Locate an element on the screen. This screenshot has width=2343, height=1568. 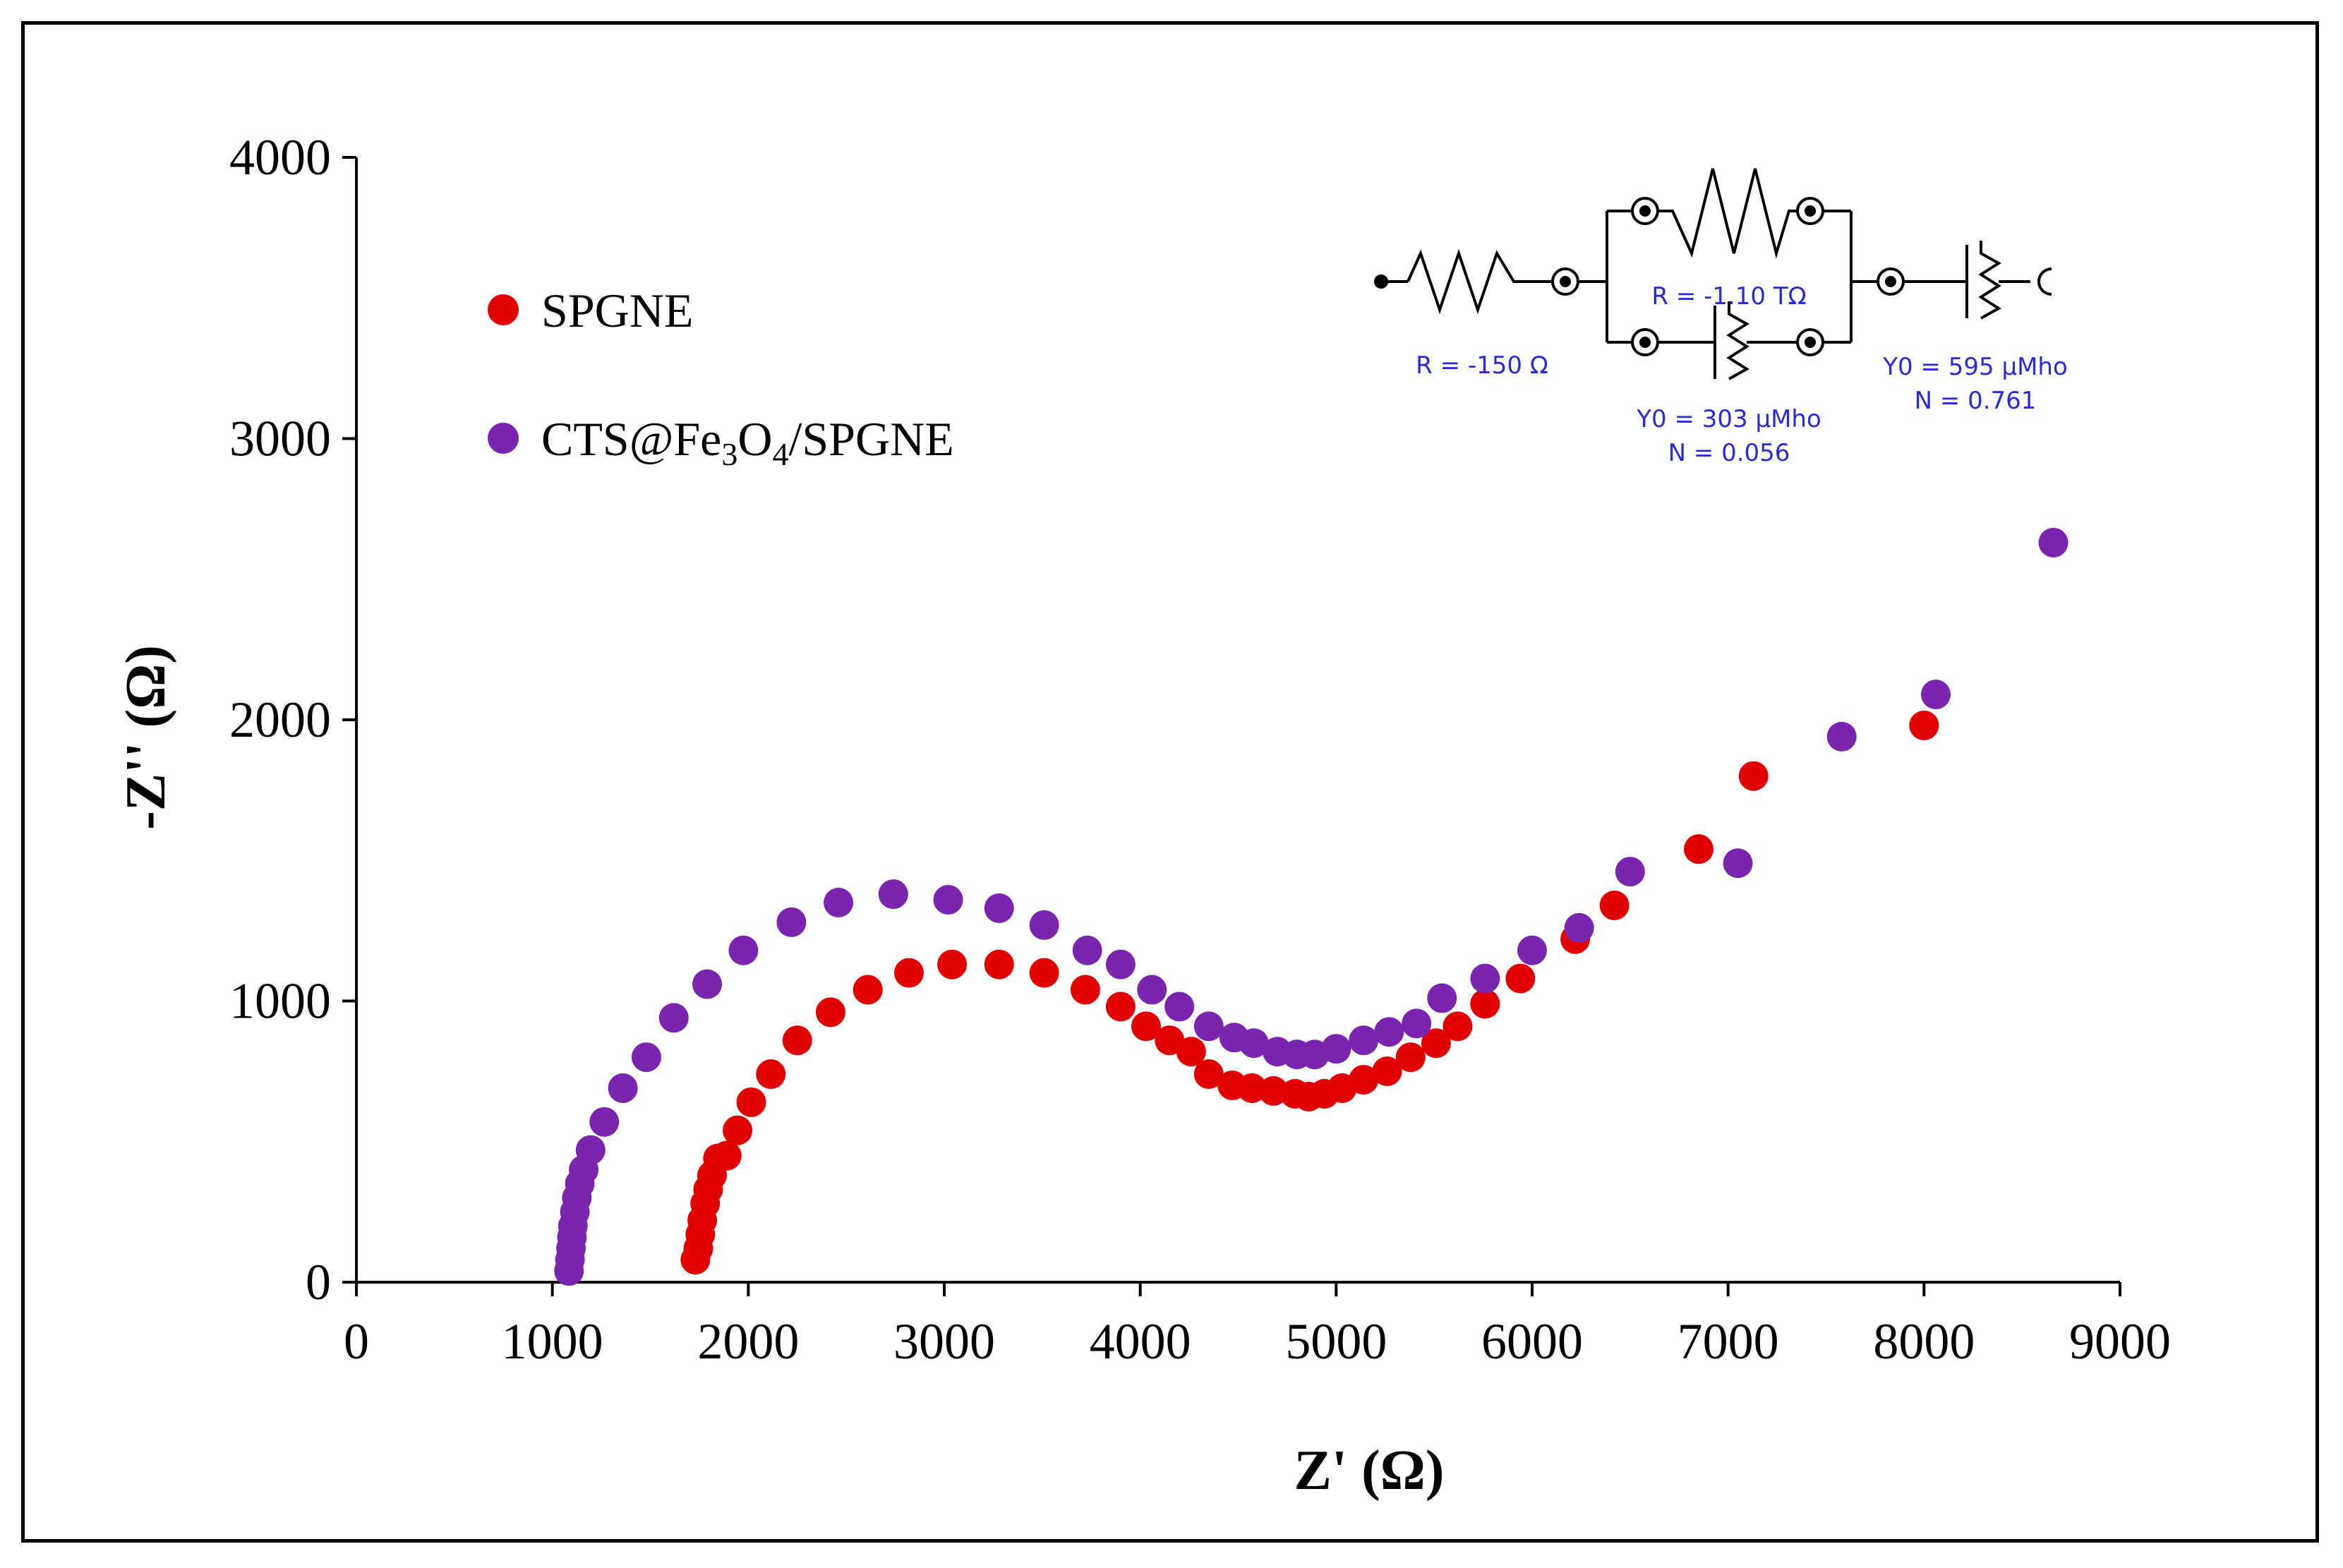
r1-label: R = -150 Ω is located at coordinates (1482, 365).